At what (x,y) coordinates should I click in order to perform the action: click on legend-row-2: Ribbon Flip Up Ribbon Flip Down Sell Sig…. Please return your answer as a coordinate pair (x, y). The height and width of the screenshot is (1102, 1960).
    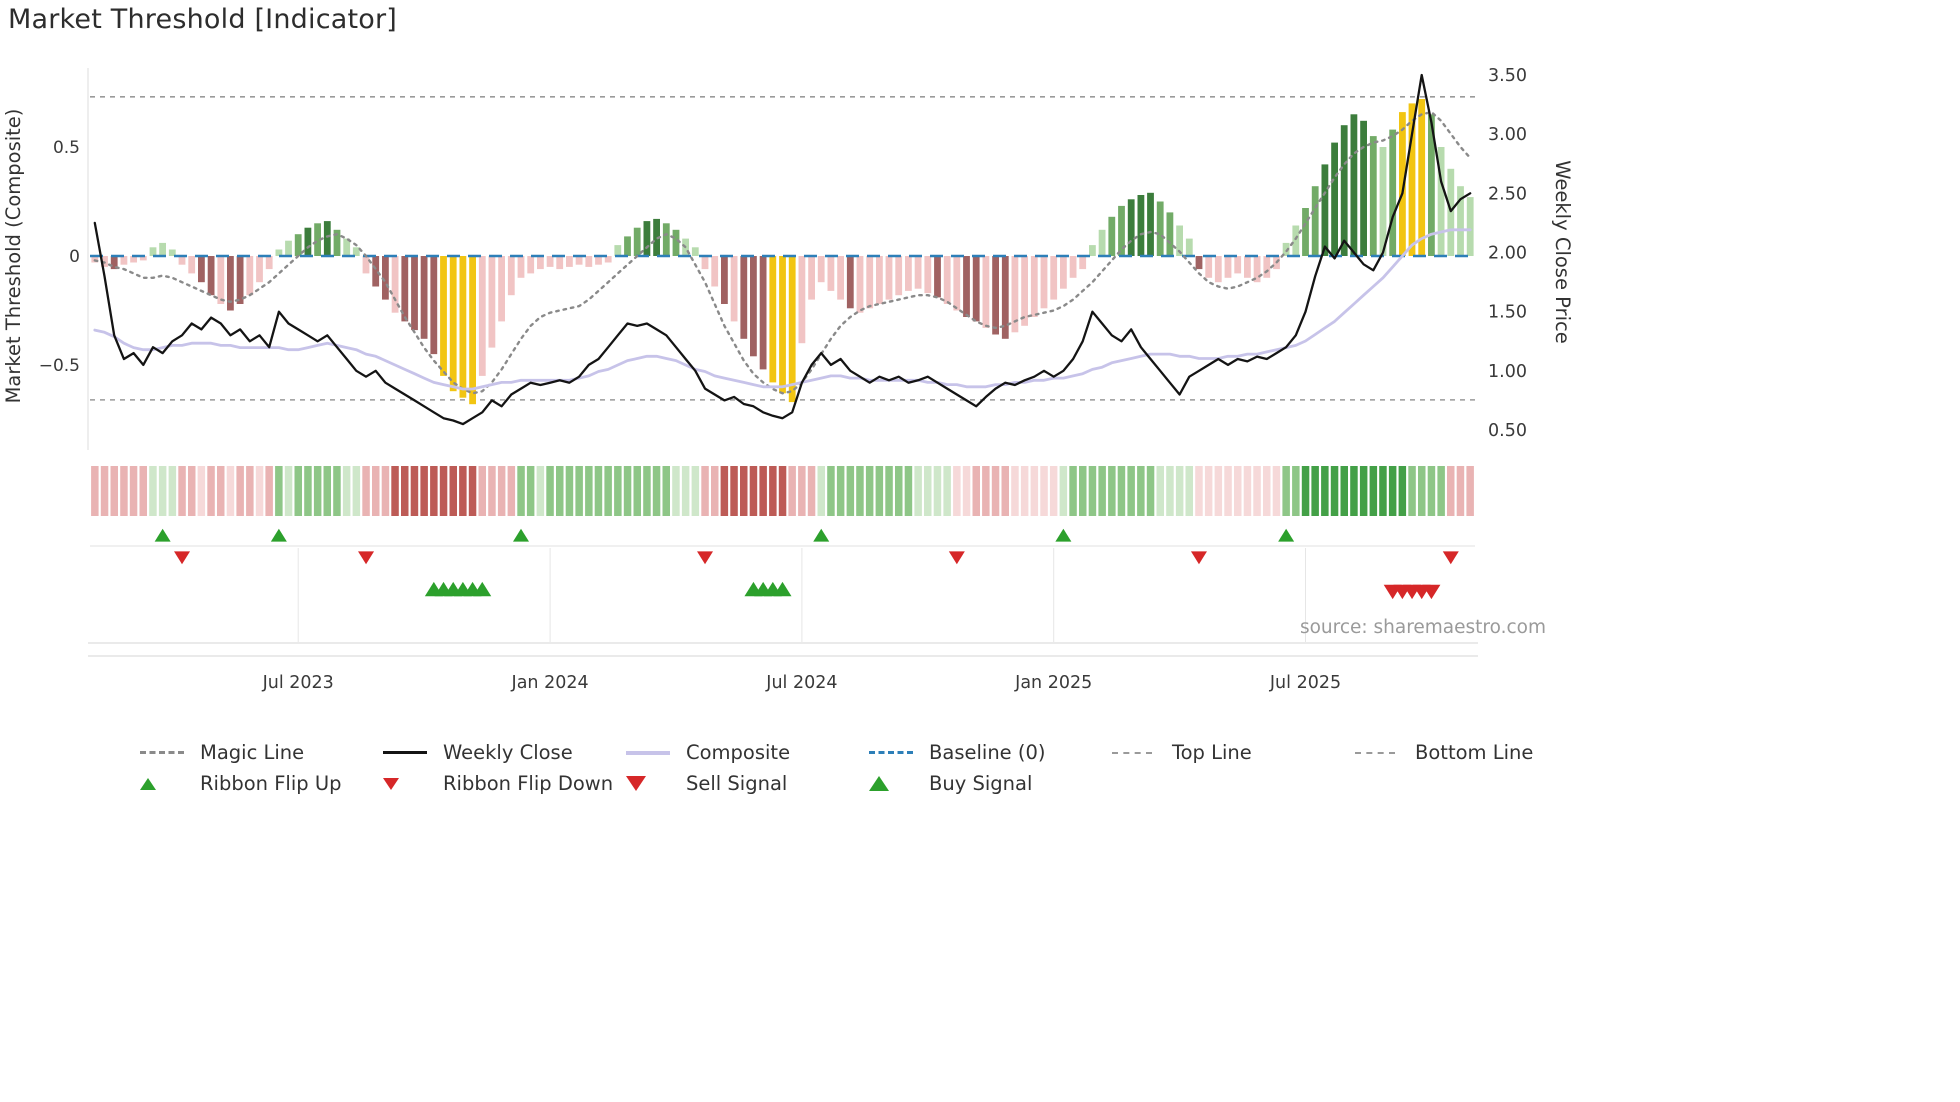
    Looking at the image, I should click on (626, 783).